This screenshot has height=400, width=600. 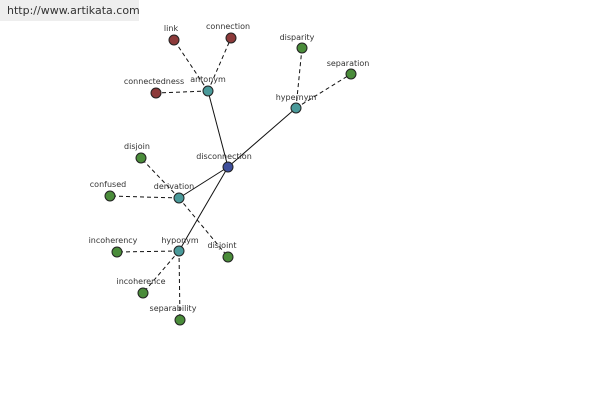 What do you see at coordinates (148, 251) in the screenshot?
I see `edge-hyponym-incoherency` at bounding box center [148, 251].